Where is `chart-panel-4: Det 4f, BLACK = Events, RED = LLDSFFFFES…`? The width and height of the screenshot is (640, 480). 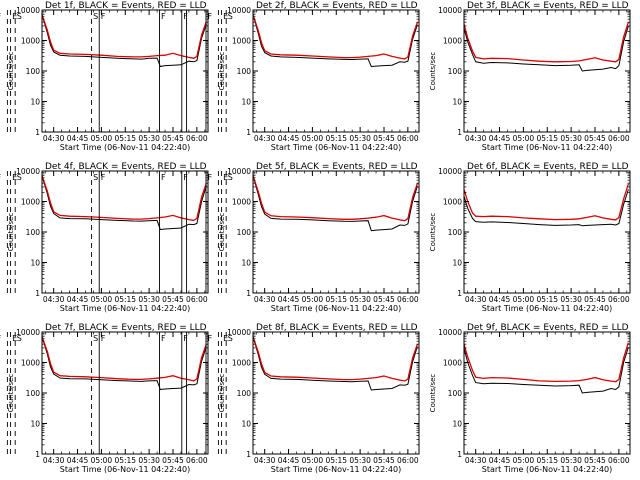 chart-panel-4: Det 4f, BLACK = Events, RED = LLDSFFFFES… is located at coordinates (108, 237).